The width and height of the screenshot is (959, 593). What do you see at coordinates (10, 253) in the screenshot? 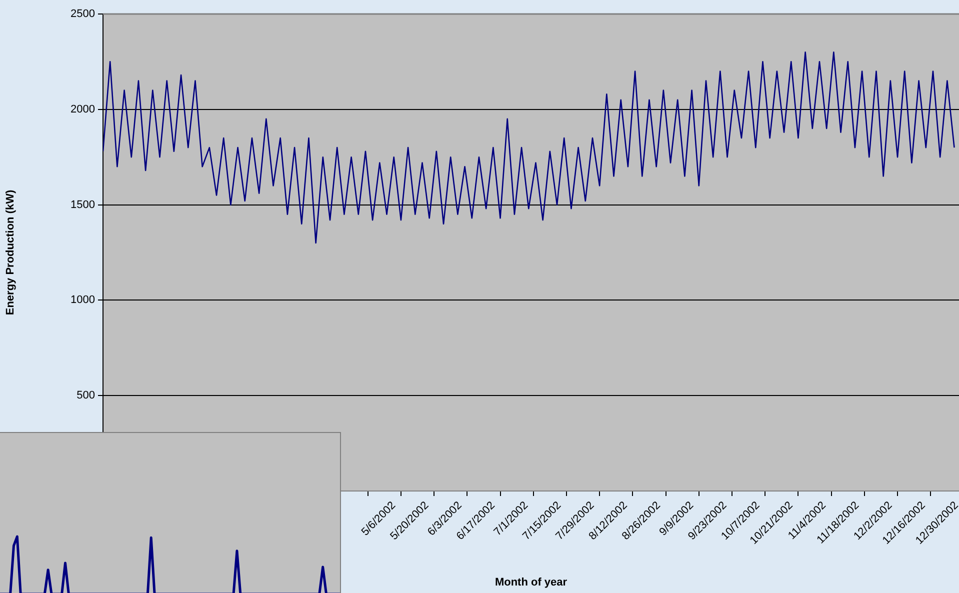
I see `y-axis-title: Energy Production (kW)` at bounding box center [10, 253].